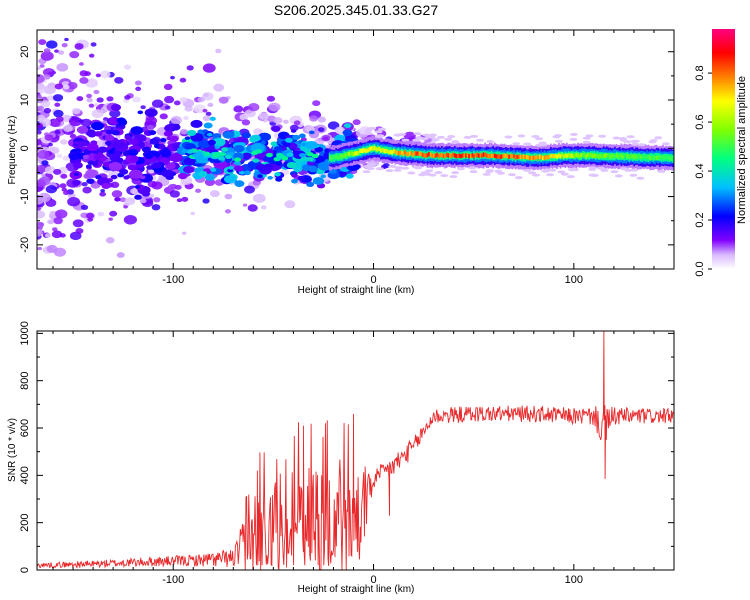  I want to click on colorbar-tick-label: 0.6, so click(700, 121).